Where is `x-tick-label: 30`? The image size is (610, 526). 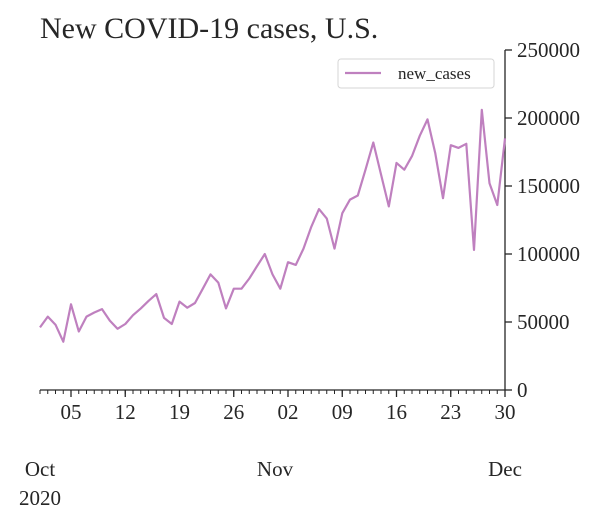 x-tick-label: 30 is located at coordinates (505, 412).